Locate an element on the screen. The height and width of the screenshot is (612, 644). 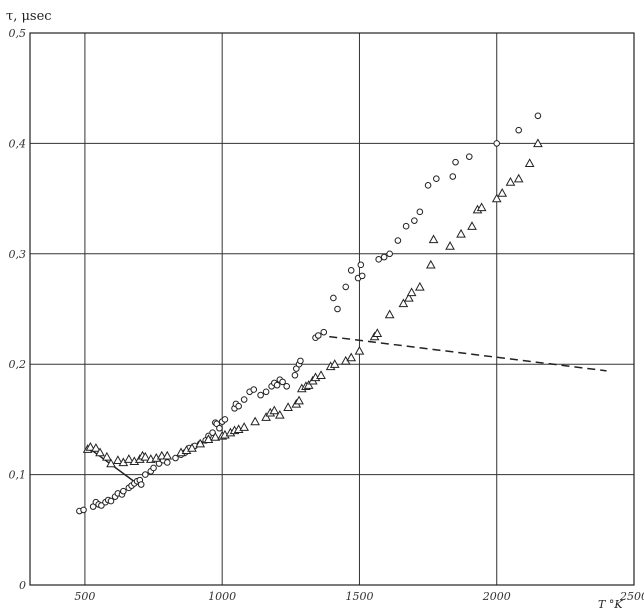
y-axis-label: τ, μsec is located at coordinates (29, 16).